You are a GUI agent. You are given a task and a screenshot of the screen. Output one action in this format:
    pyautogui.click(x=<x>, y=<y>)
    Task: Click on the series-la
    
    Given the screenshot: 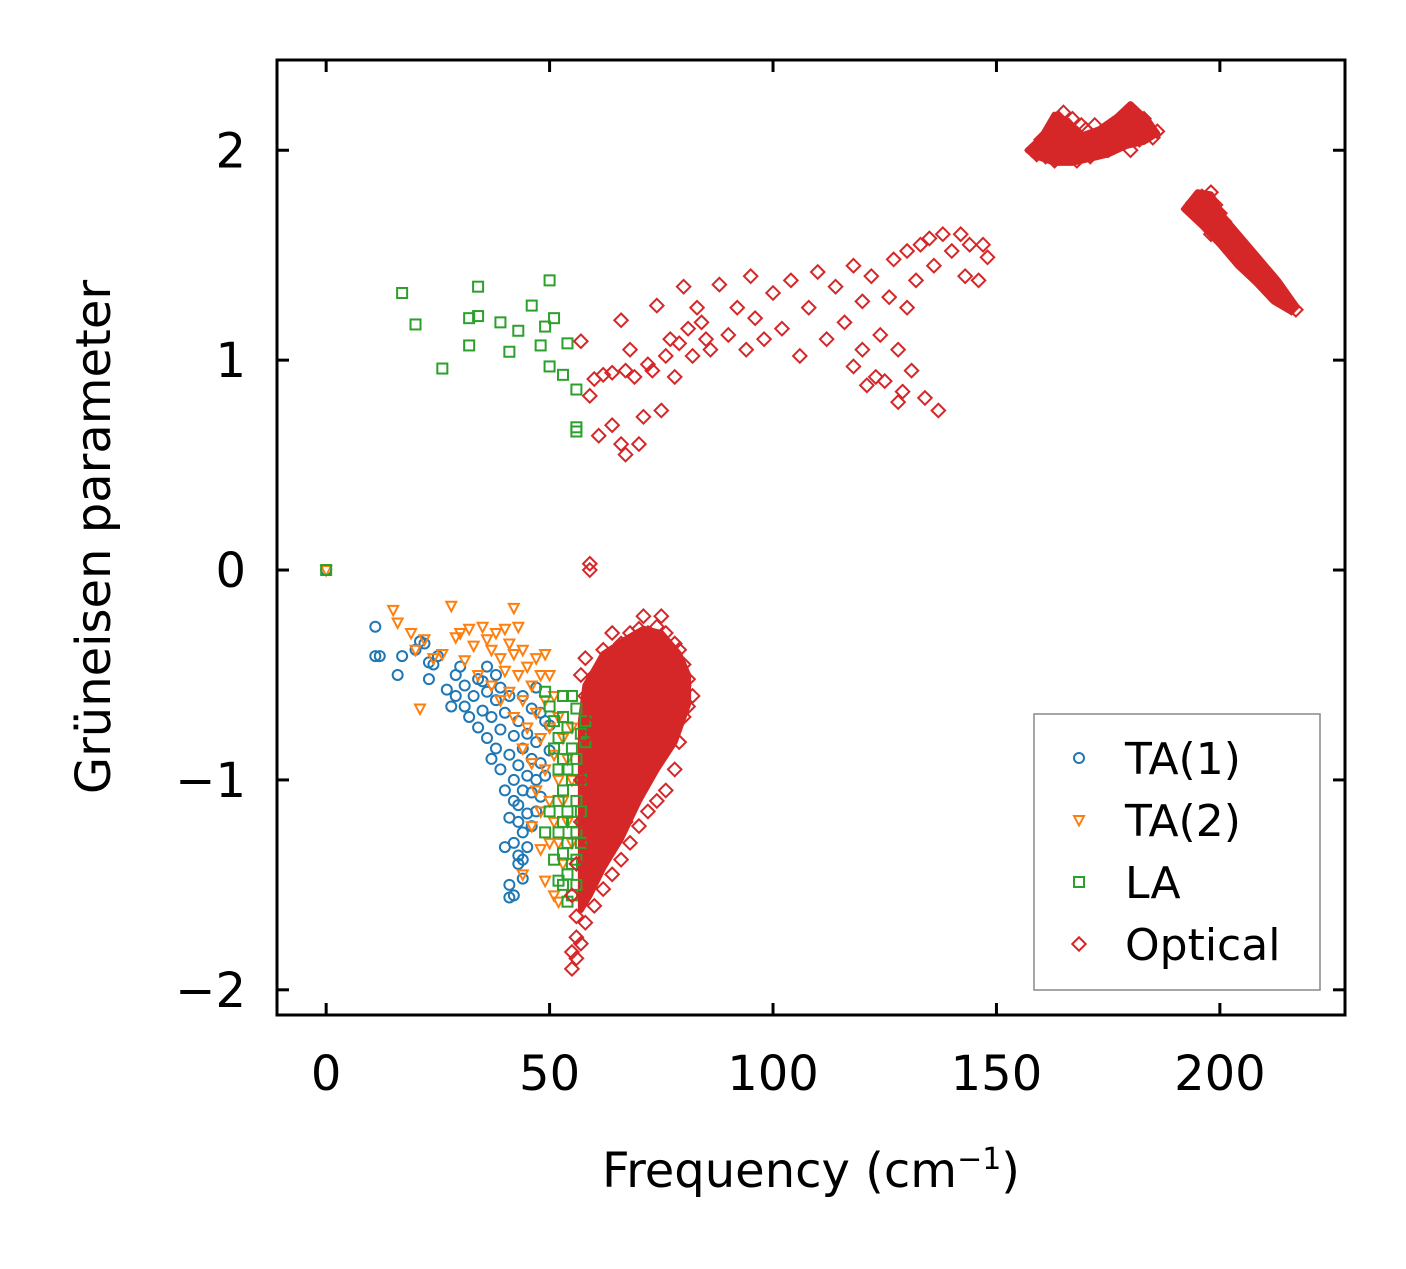 What is the action you would take?
    pyautogui.click(x=456, y=591)
    